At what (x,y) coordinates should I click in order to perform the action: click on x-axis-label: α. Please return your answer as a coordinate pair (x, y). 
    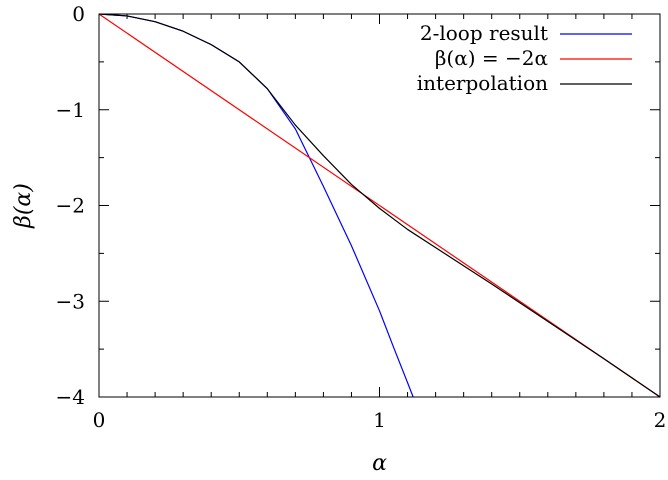
    Looking at the image, I should click on (379, 463).